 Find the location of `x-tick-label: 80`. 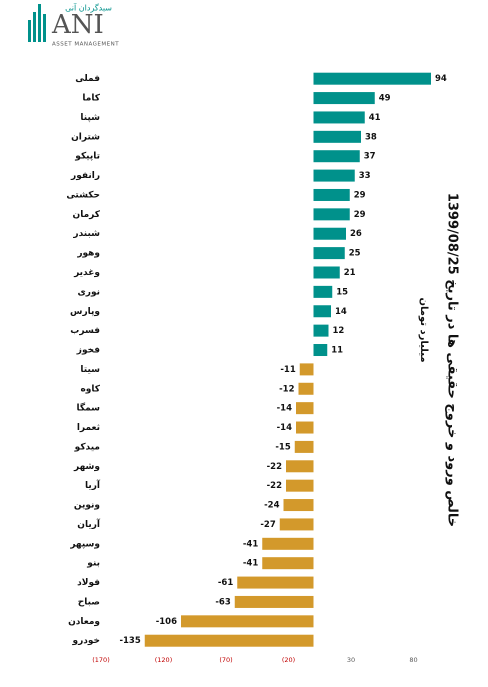

x-tick-label: 80 is located at coordinates (413, 660).